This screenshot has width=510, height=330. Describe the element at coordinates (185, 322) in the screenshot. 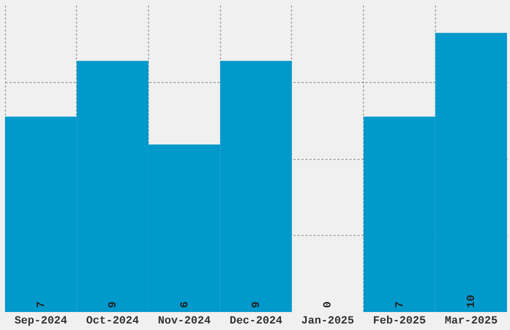

I see `x-tick-label: Nov-2024` at that location.